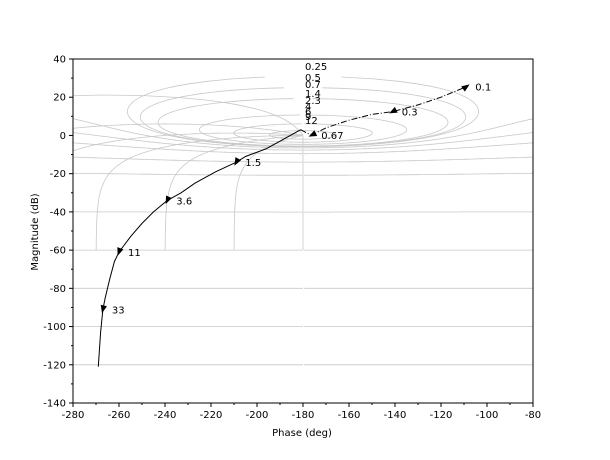 The width and height of the screenshot is (610, 460). Describe the element at coordinates (487, 415) in the screenshot. I see `x-tick-label: -100` at that location.